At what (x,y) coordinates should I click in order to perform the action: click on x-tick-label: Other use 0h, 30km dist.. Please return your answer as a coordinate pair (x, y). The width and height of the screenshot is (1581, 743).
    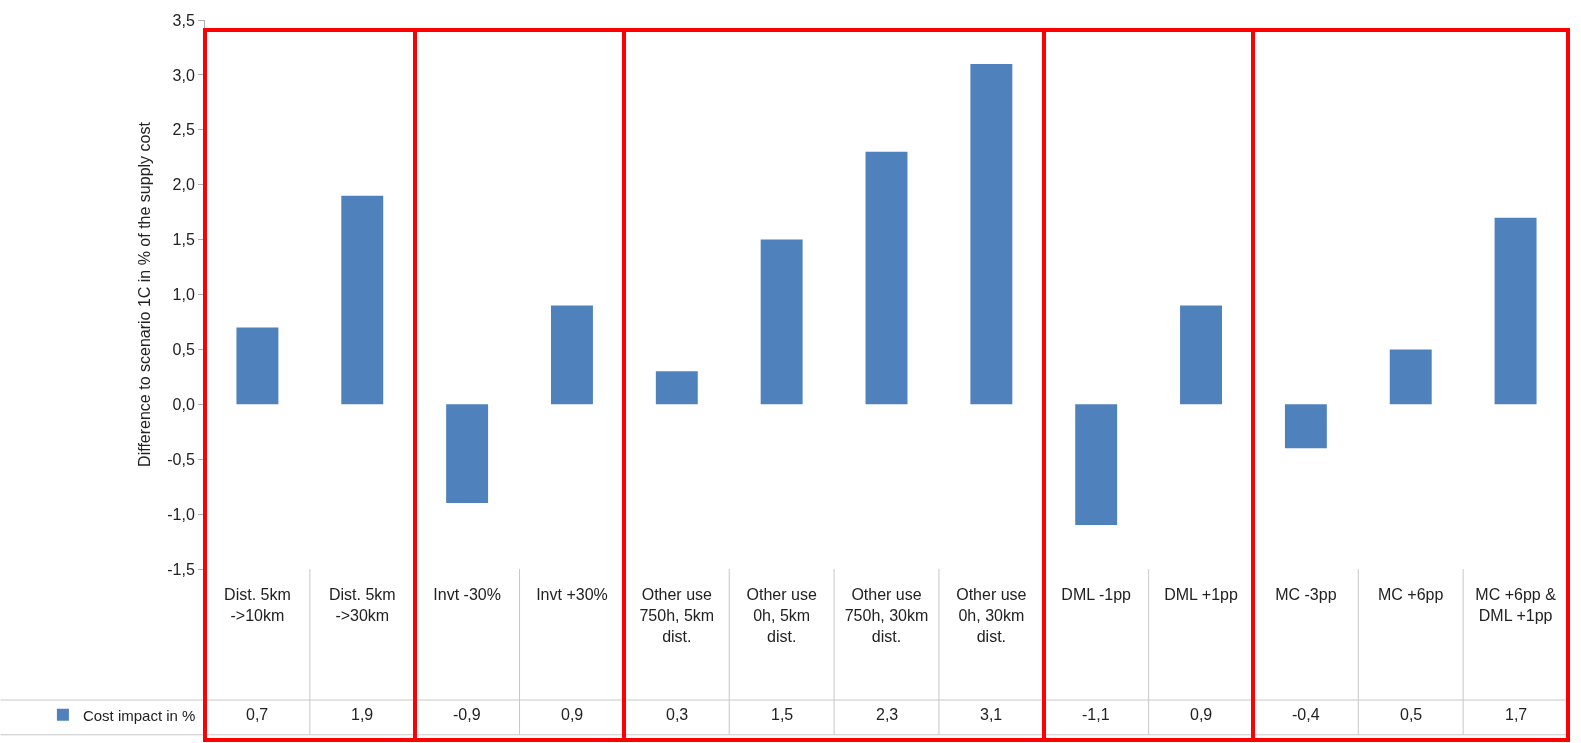
    Looking at the image, I should click on (991, 615).